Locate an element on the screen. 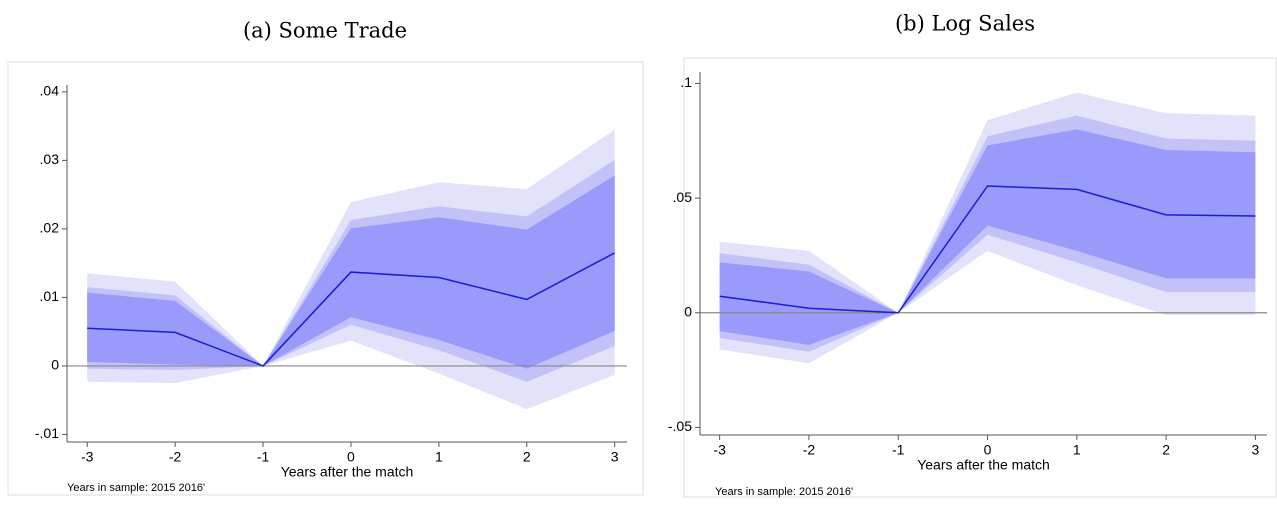  panel-title: (b) Log Sales is located at coordinates (965, 24).